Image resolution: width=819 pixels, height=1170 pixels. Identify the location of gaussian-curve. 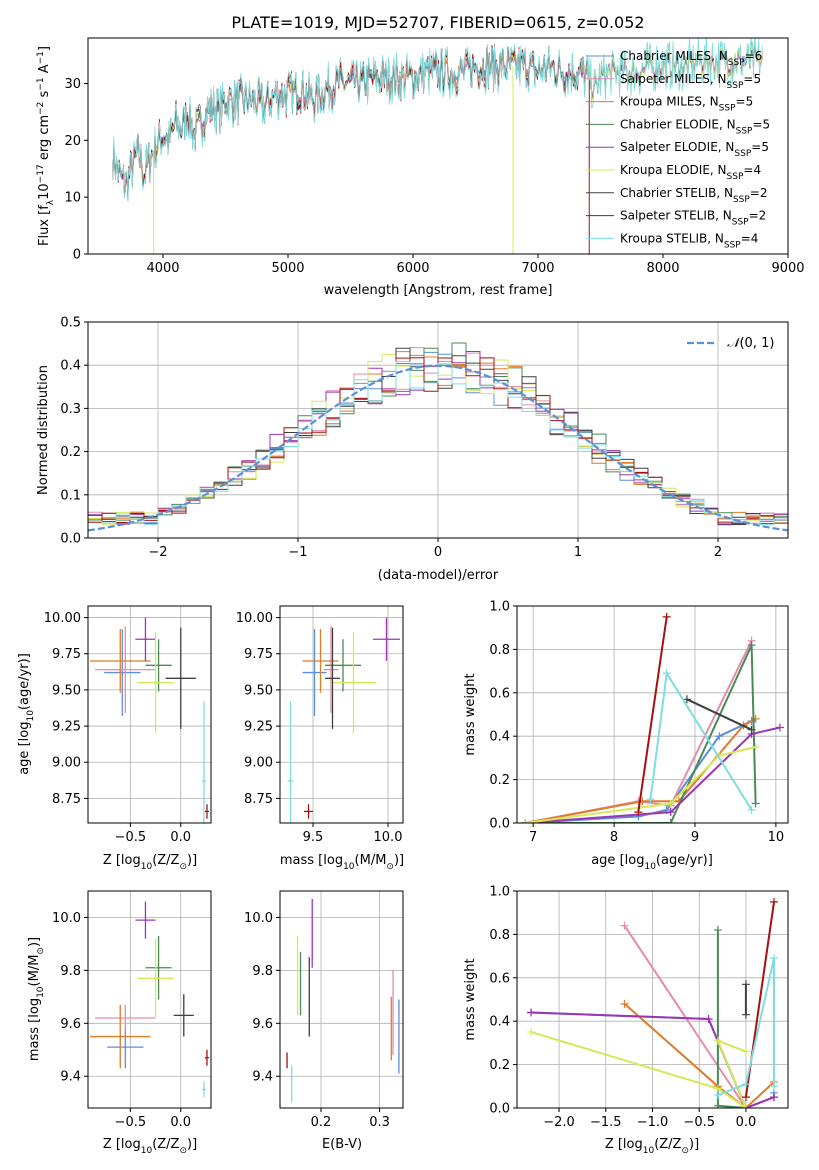
(438, 448).